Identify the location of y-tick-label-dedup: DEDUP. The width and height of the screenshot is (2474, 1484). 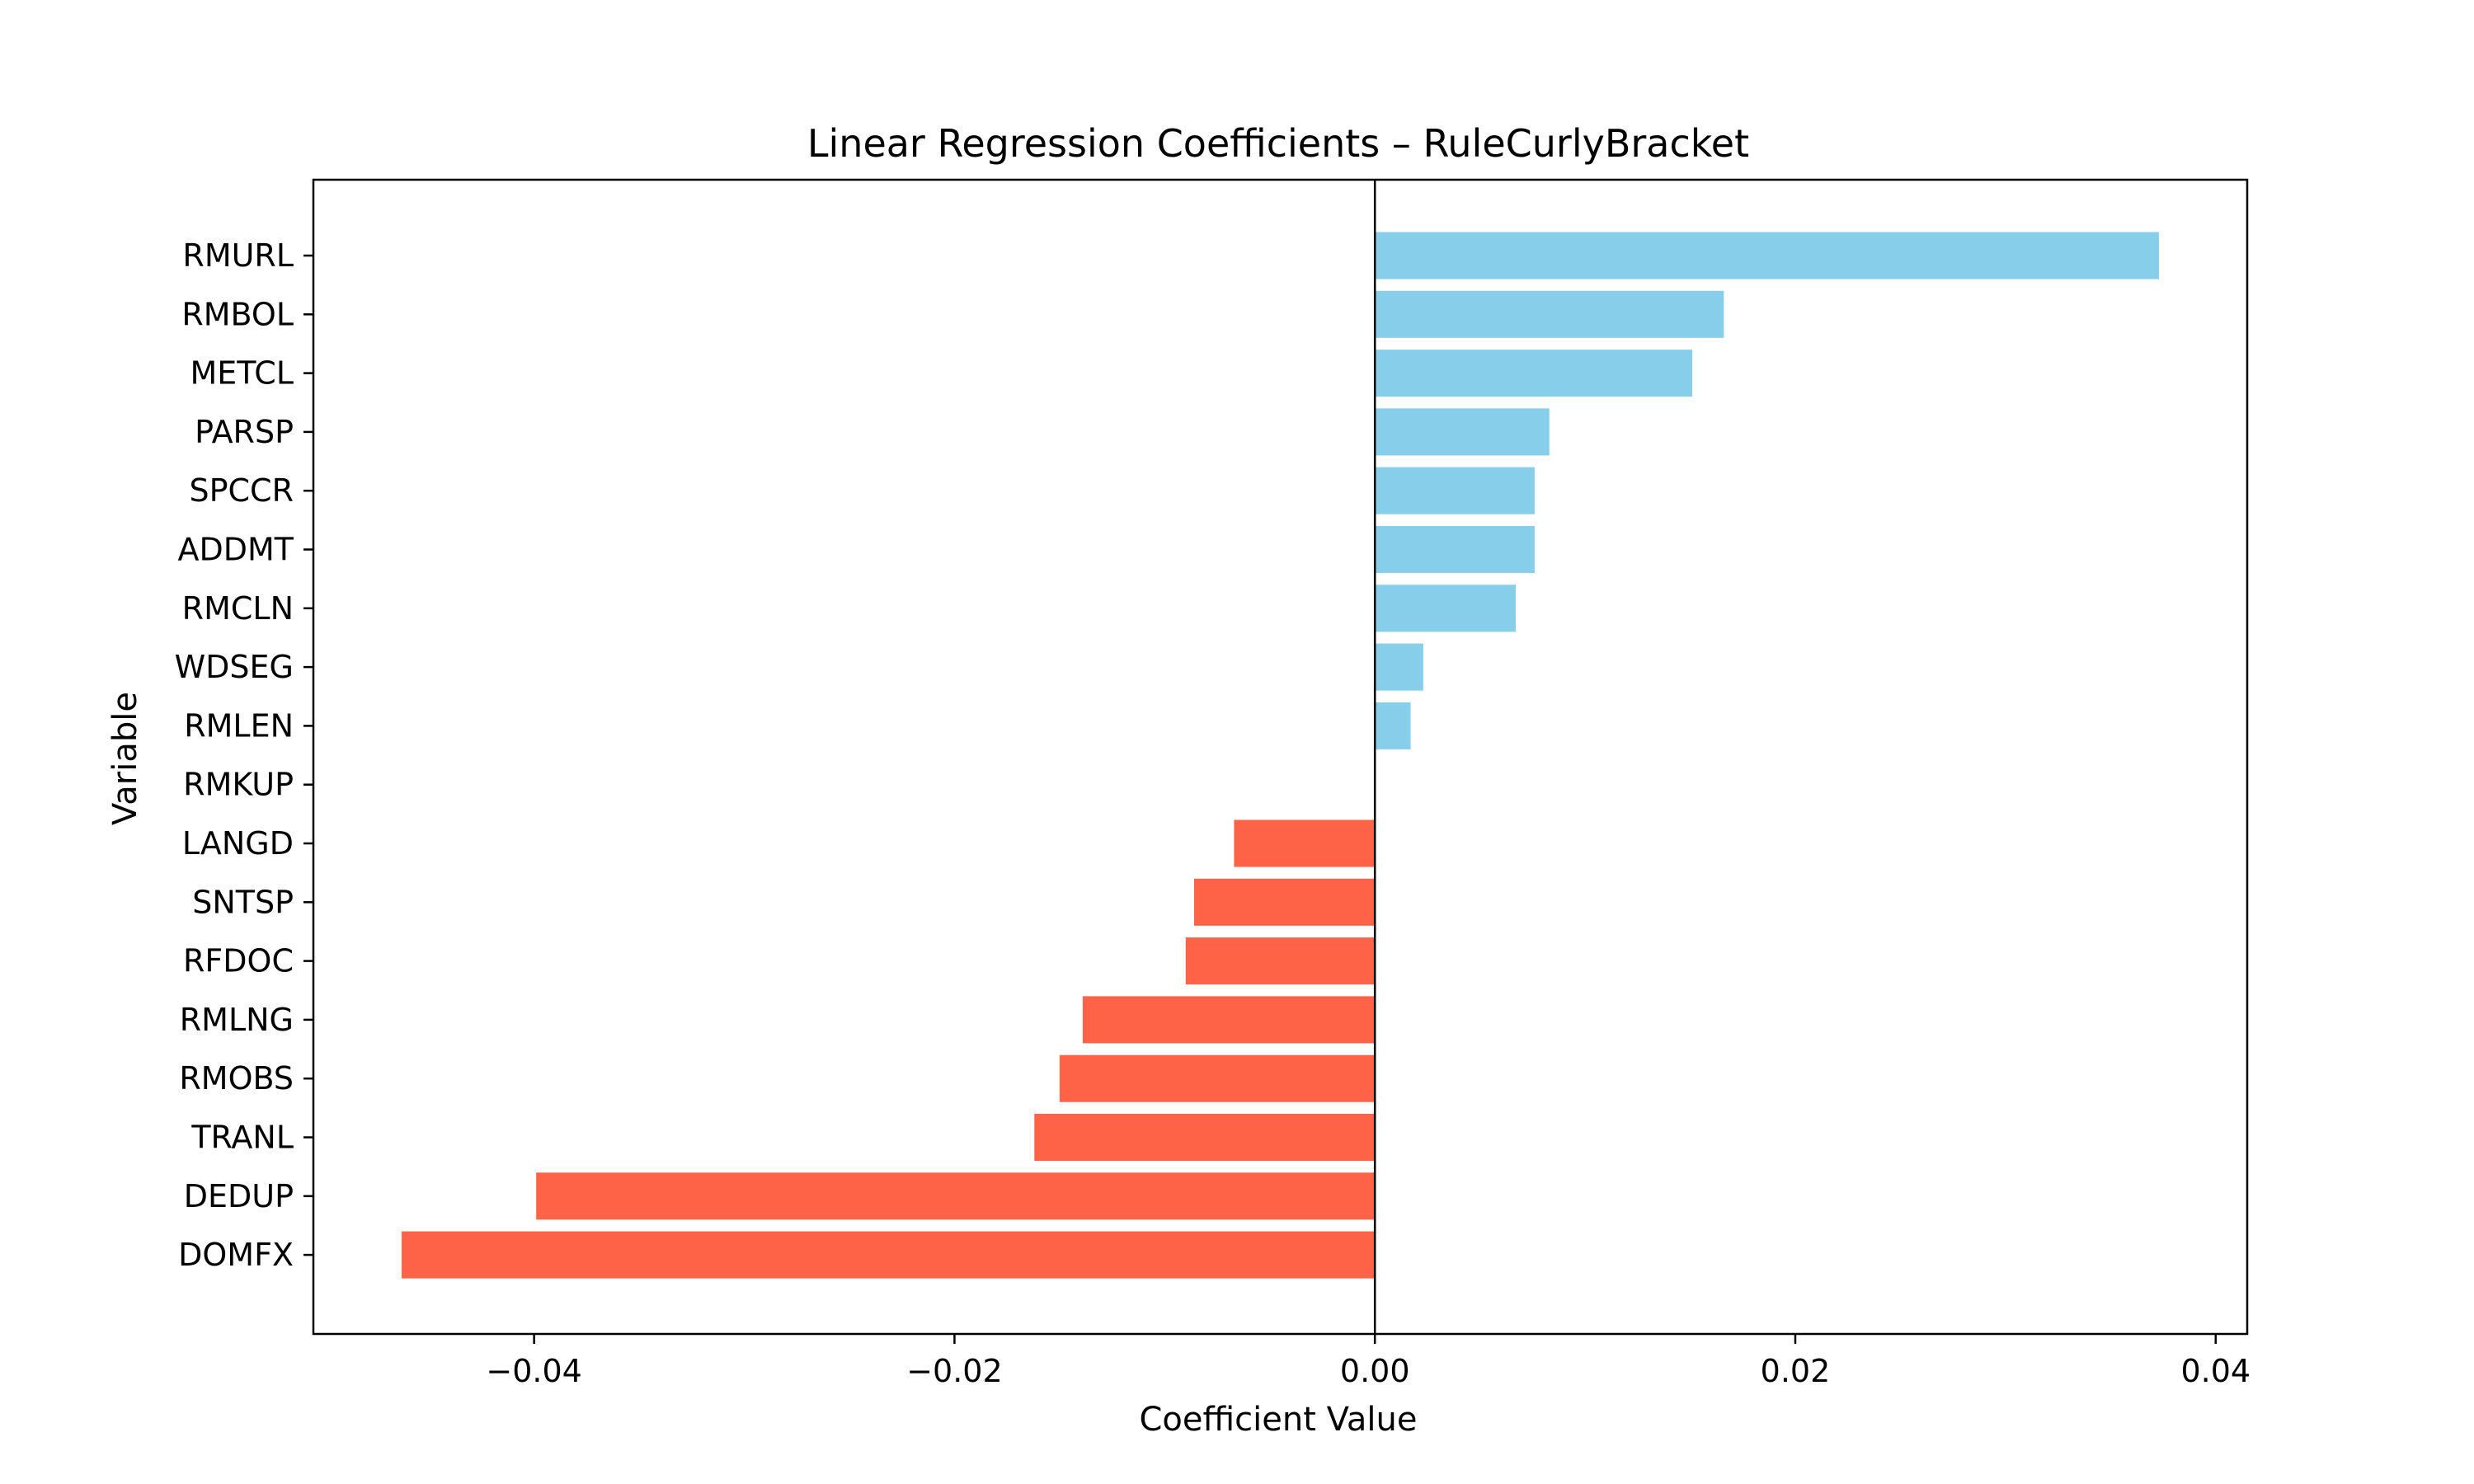
(239, 1196).